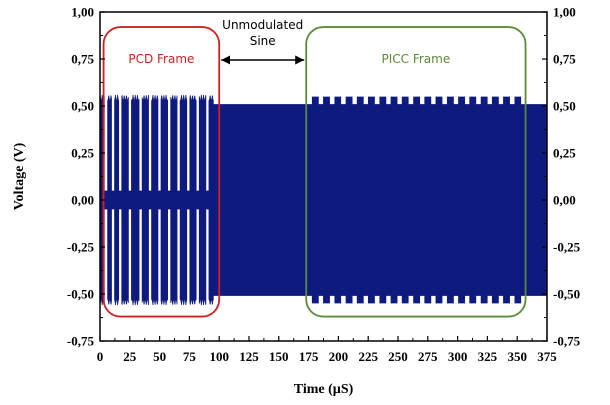 Image resolution: width=610 pixels, height=405 pixels. Describe the element at coordinates (82, 153) in the screenshot. I see `y-tick-label: 0,25` at that location.